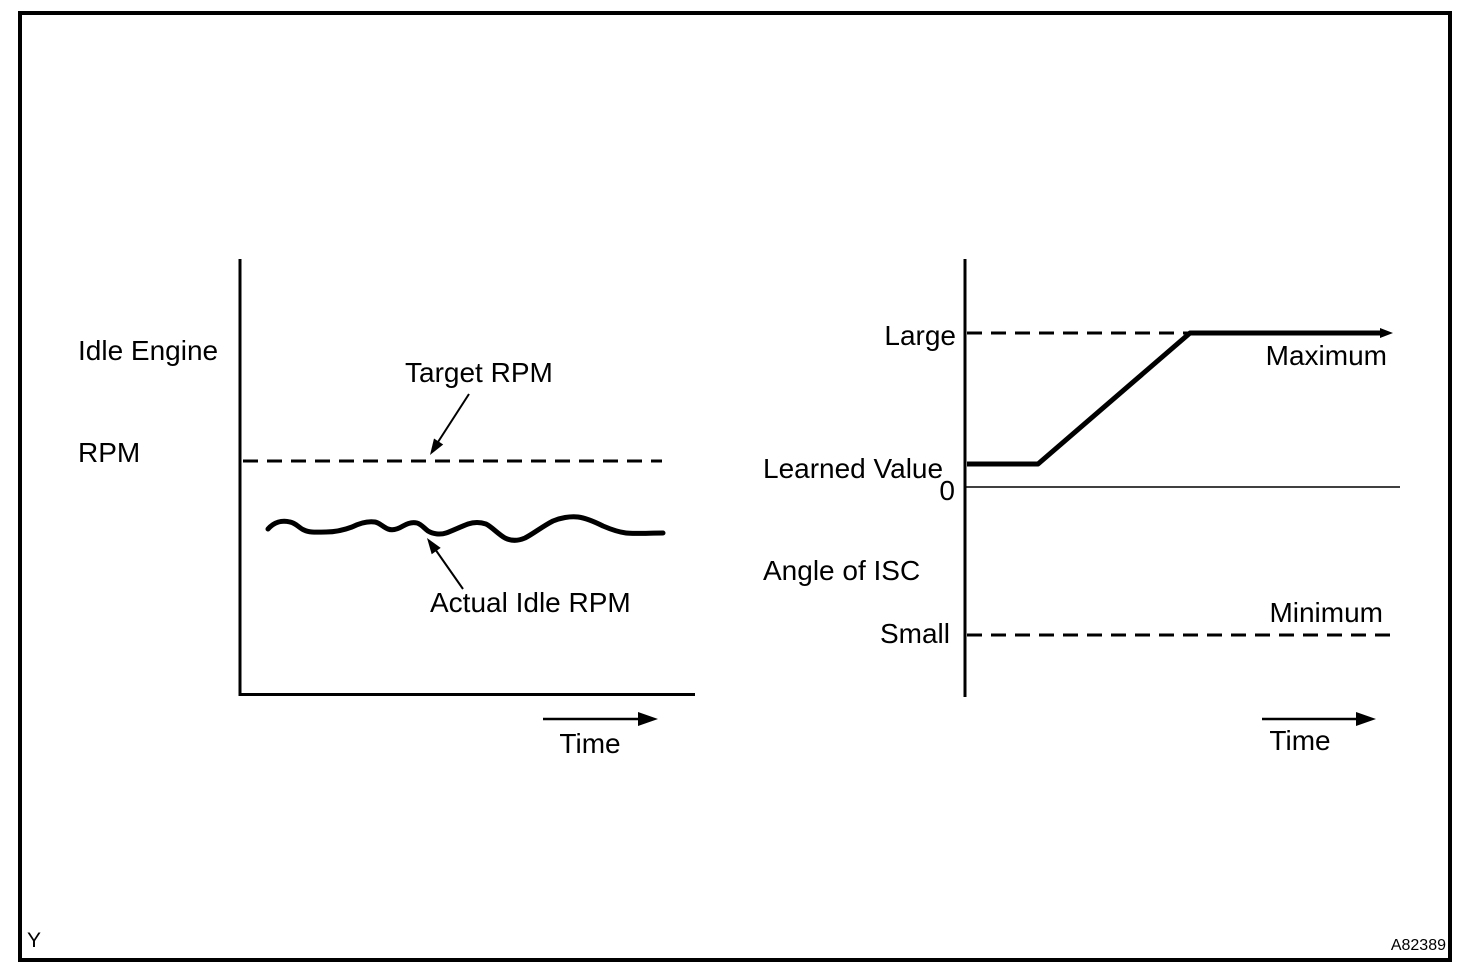  What do you see at coordinates (920, 335) in the screenshot?
I see `tick-label-large: Large` at bounding box center [920, 335].